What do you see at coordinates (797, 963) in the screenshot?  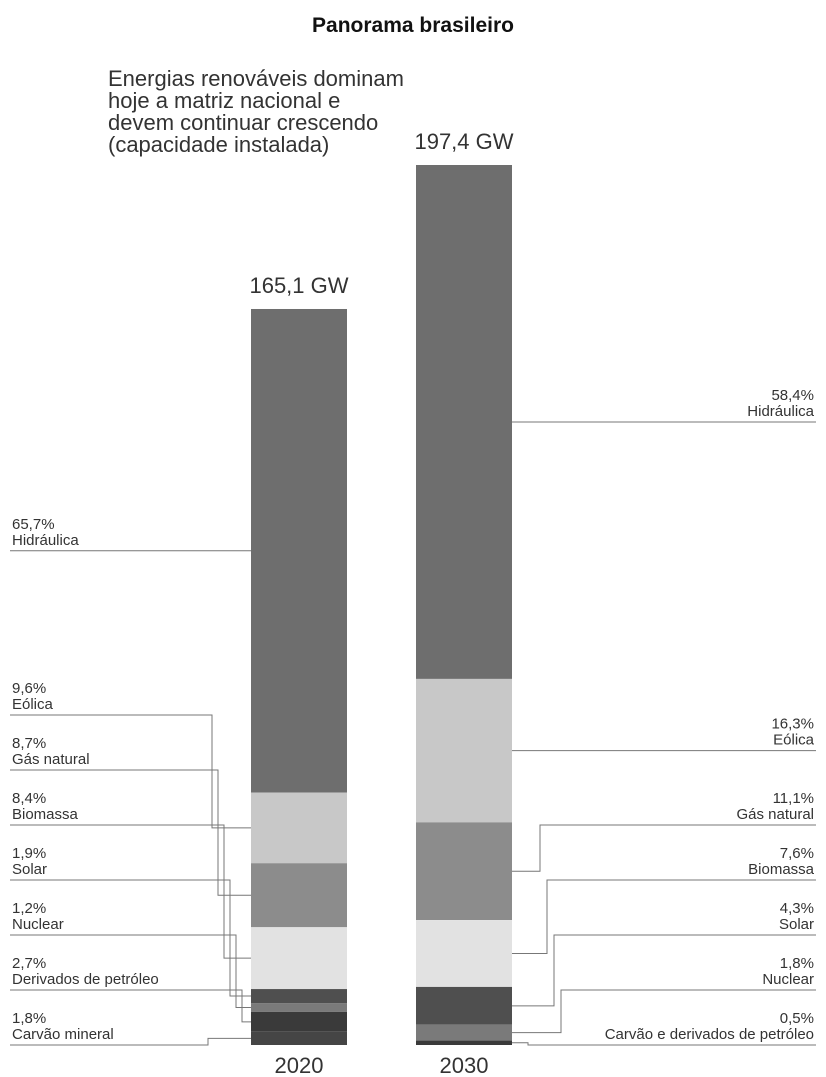 I see `value-label-2030-nuclear: 1,8%` at bounding box center [797, 963].